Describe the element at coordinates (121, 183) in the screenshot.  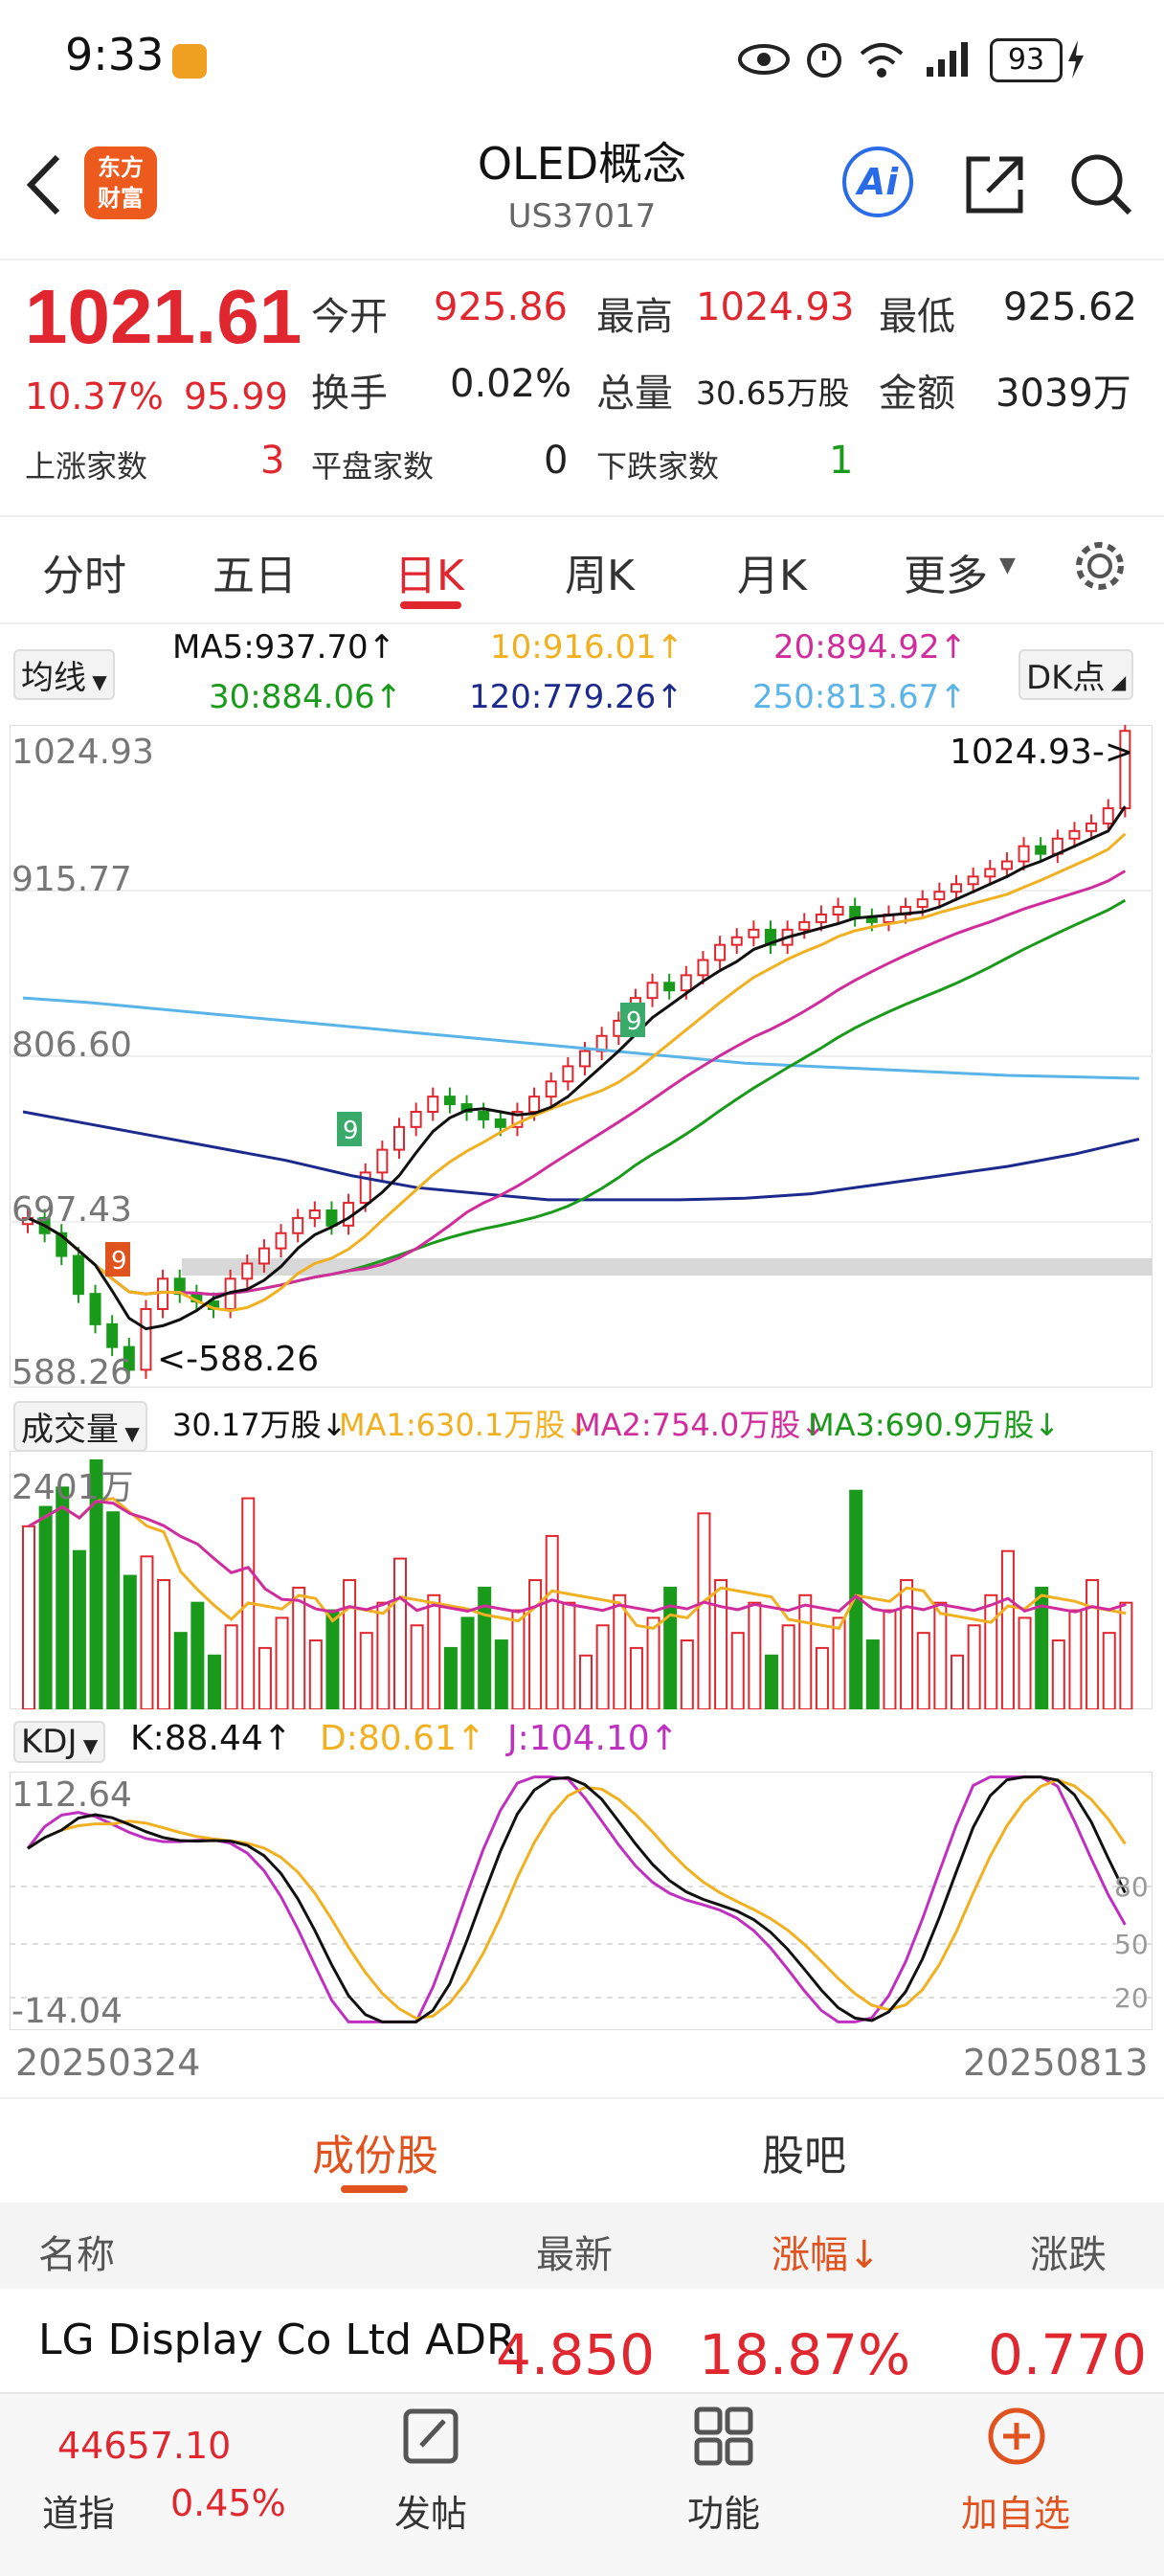
I see `eastmoney-logo: 东方 财富` at that location.